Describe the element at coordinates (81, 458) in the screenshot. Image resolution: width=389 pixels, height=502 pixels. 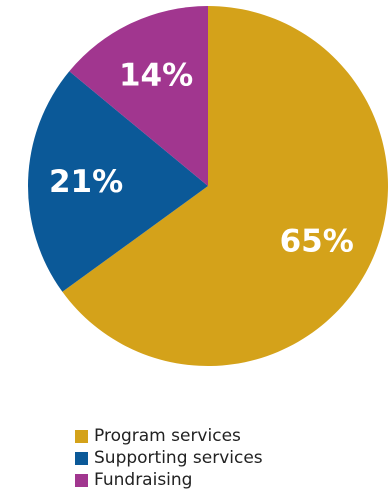
I see `legend-swatch-supporting-services` at that location.